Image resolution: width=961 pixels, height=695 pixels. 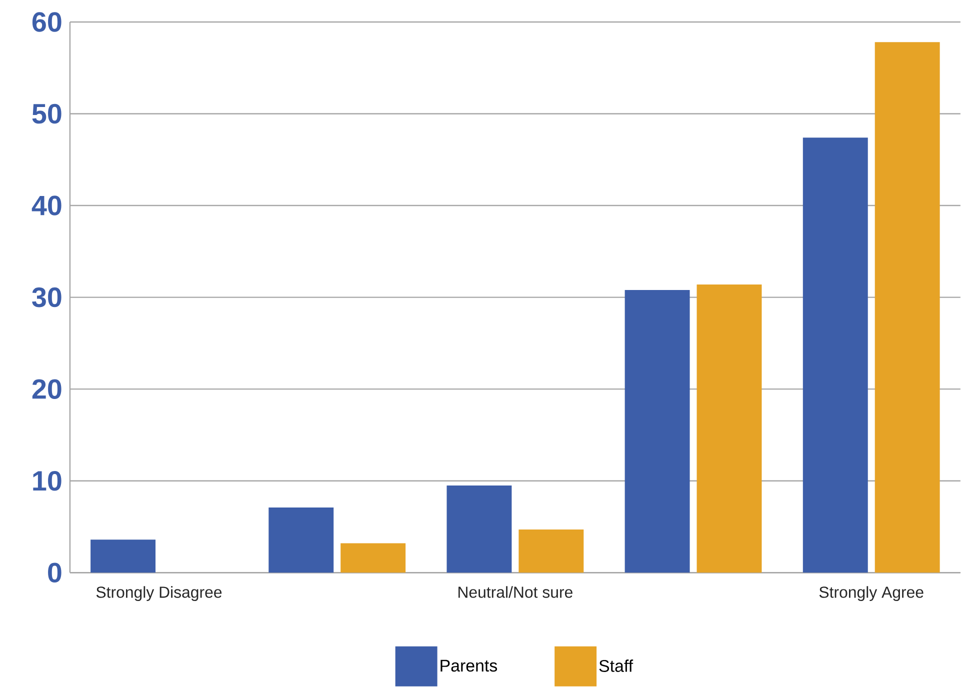 I want to click on y-tick-label: 10, so click(x=47, y=481).